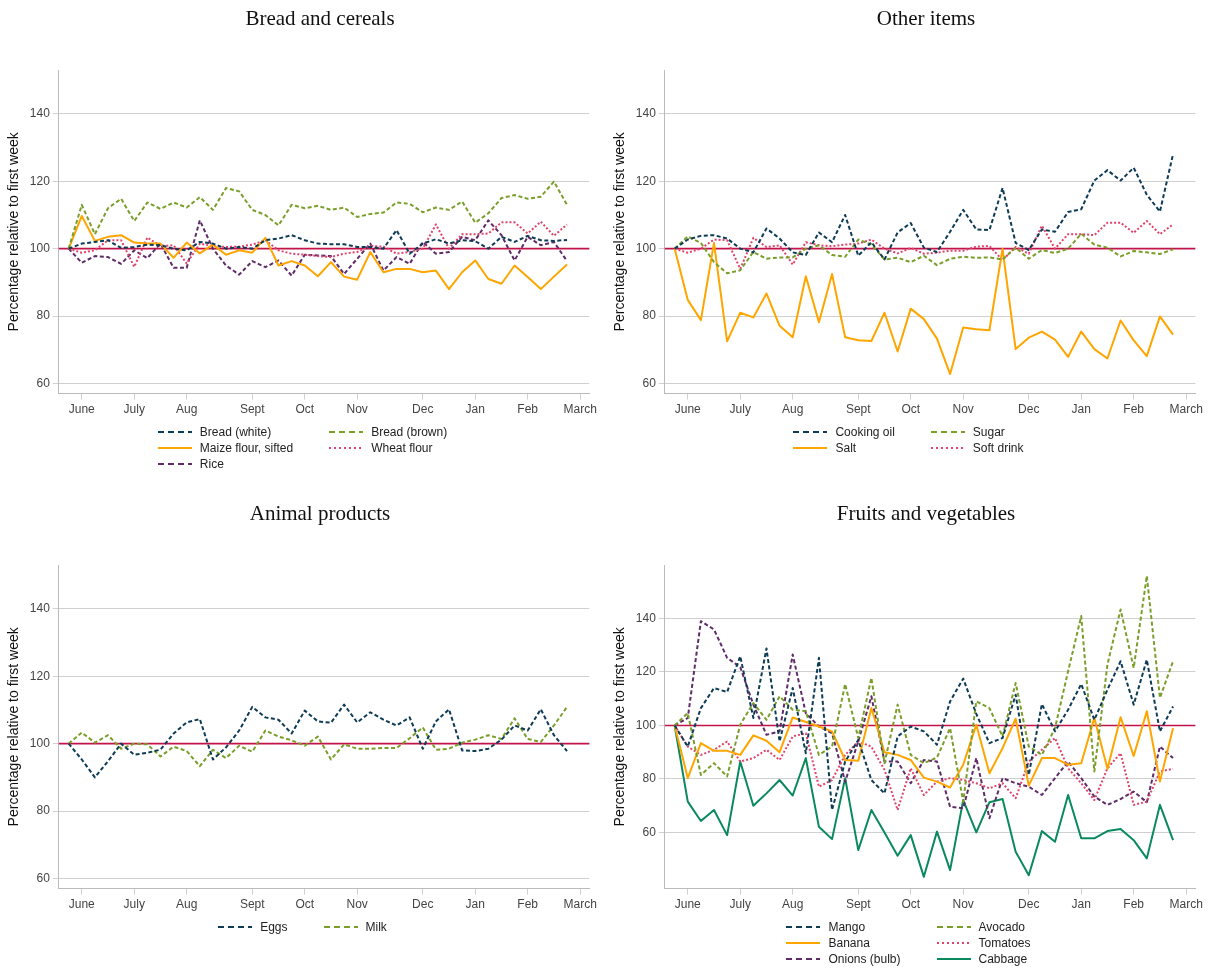 The width and height of the screenshot is (1211, 978). I want to click on legend-label: Tomatoes, so click(1004, 943).